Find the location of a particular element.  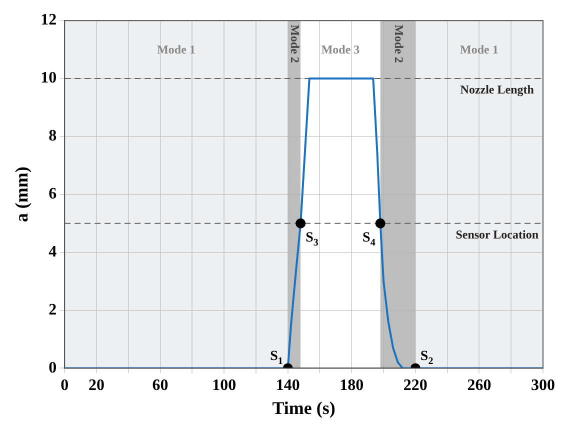

x-tick-label: 0 is located at coordinates (64, 385).